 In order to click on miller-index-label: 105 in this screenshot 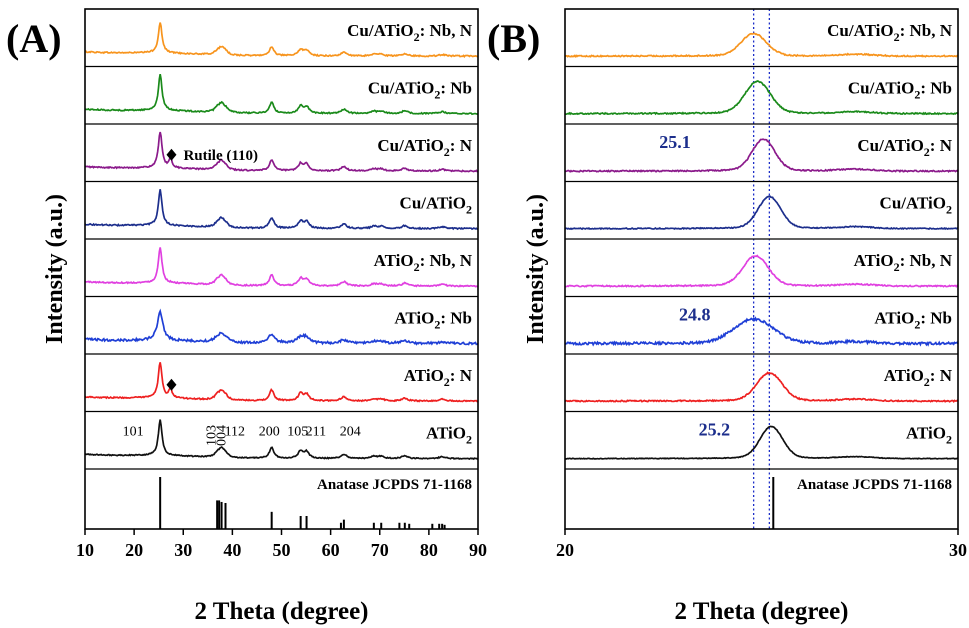, I will do `click(297, 432)`.